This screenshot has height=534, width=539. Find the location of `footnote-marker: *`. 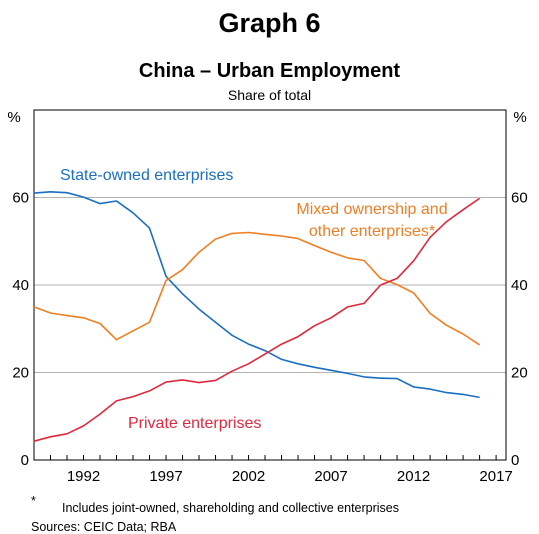

footnote-marker: * is located at coordinates (33, 501).